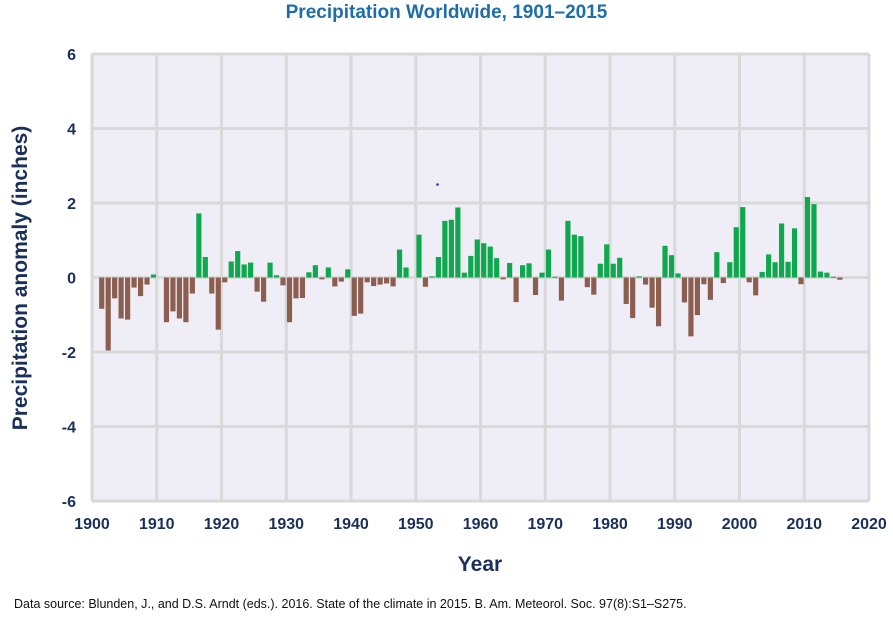 The width and height of the screenshot is (893, 617). What do you see at coordinates (807, 237) in the screenshot?
I see `bar-2010` at bounding box center [807, 237].